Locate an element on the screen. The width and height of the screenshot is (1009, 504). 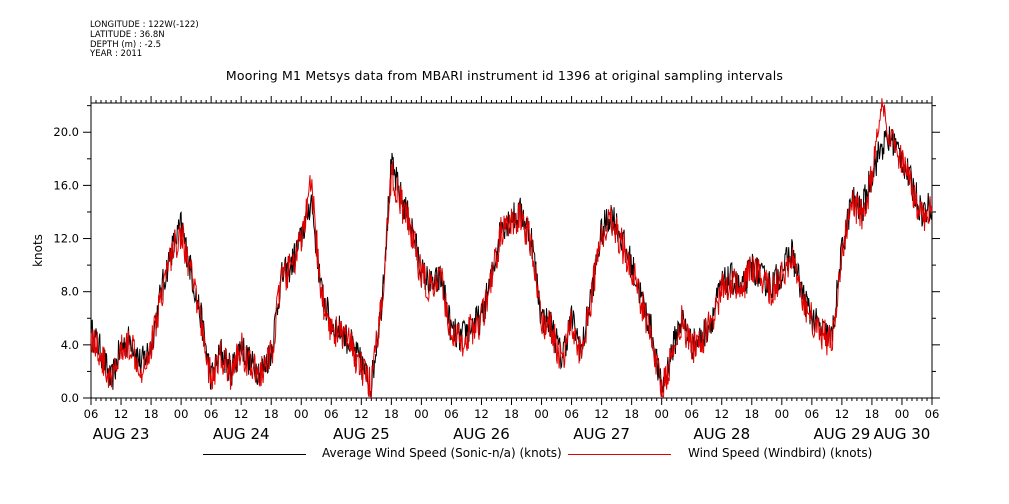
latitude-label: LATITUDE : 36.8N is located at coordinates (127, 34).